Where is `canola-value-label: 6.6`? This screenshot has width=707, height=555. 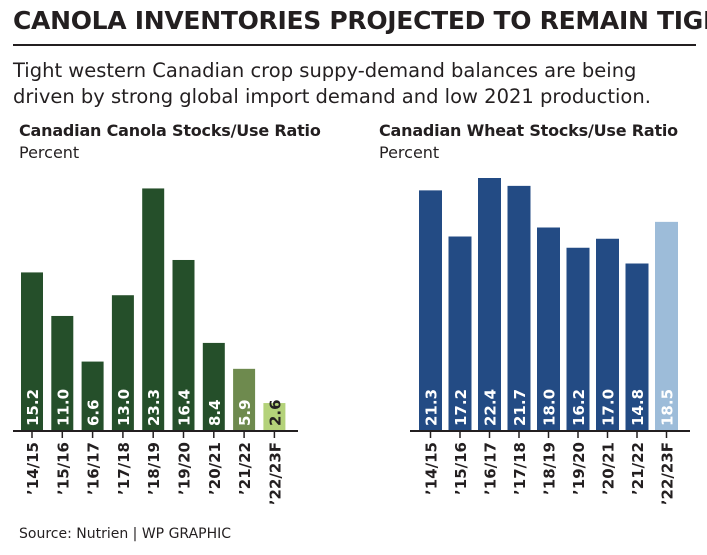 canola-value-label: 6.6 is located at coordinates (94, 412).